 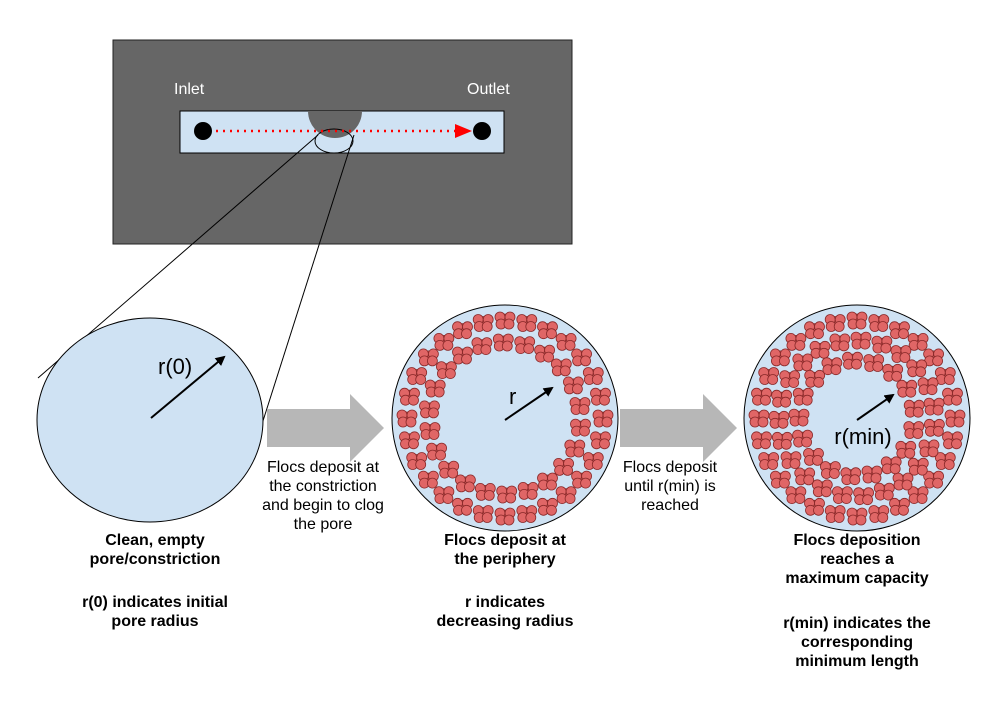 What do you see at coordinates (334, 141) in the screenshot?
I see `constriction-zoom-marker` at bounding box center [334, 141].